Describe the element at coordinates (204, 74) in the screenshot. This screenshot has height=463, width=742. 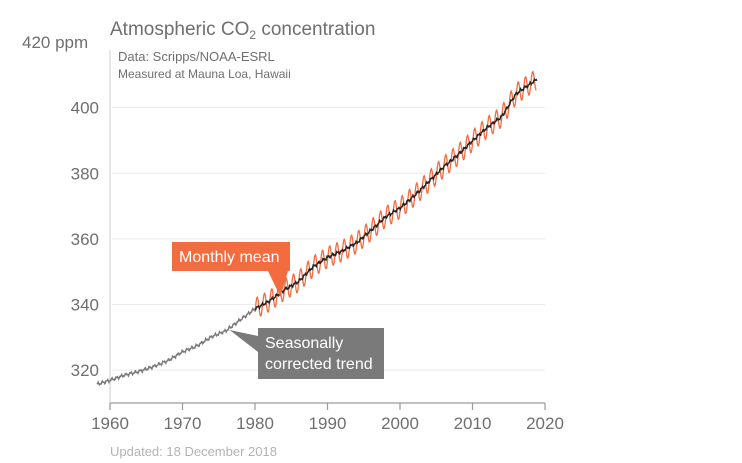
I see `measurement-location-text: Measured at Mauna Loa, Hawaii` at that location.